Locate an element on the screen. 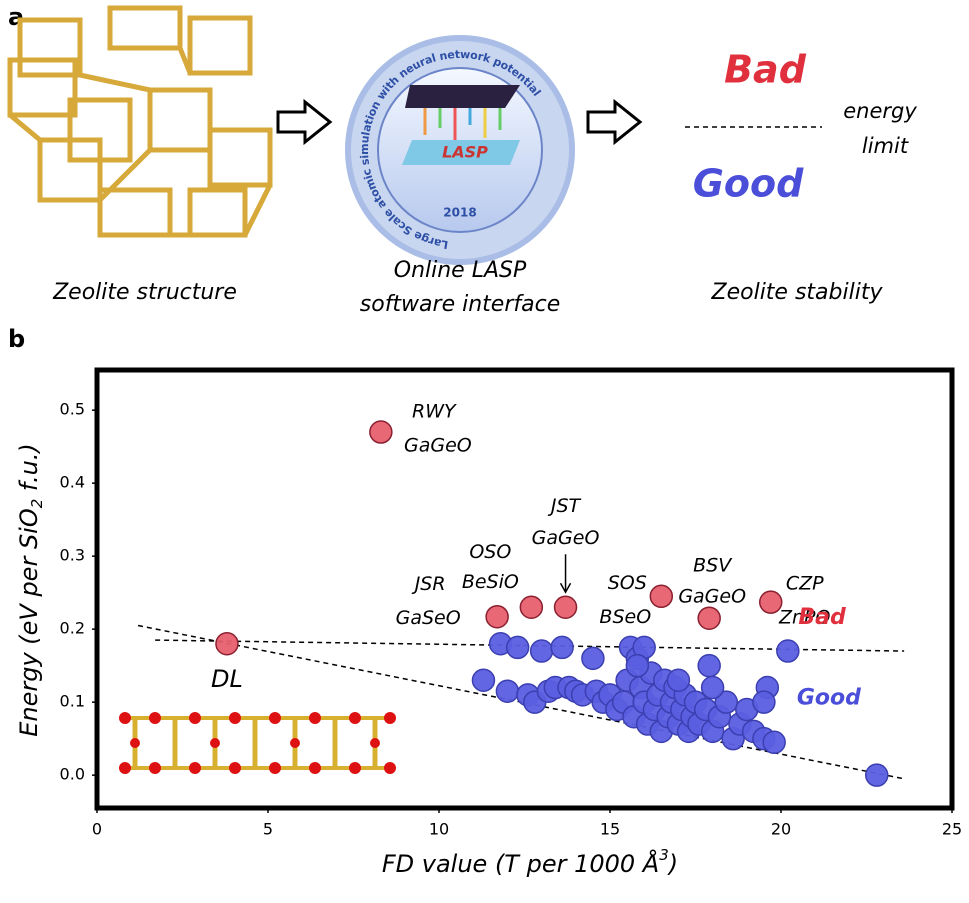 The height and width of the screenshot is (903, 969). caption: Online LASP is located at coordinates (460, 270).